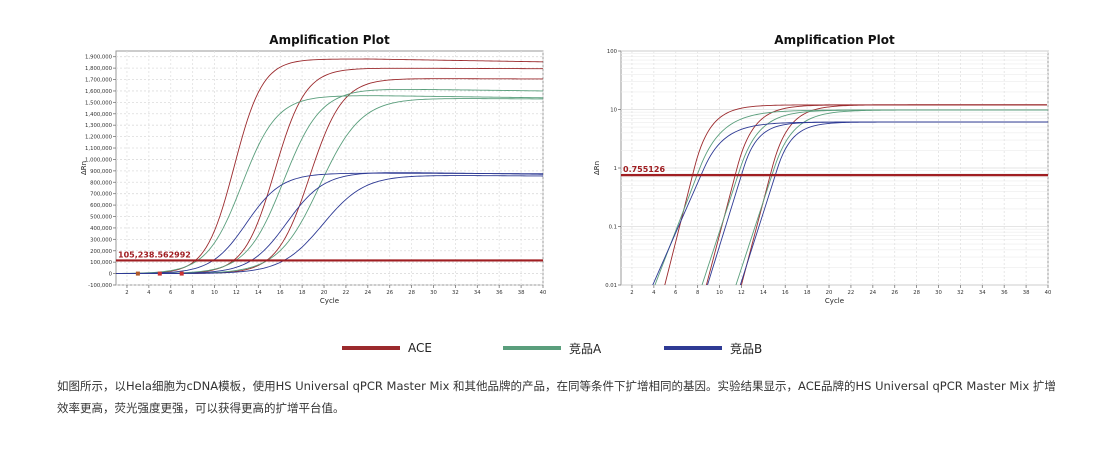 This screenshot has width=1107, height=451. I want to click on y-tick-label: 1, so click(615, 169).